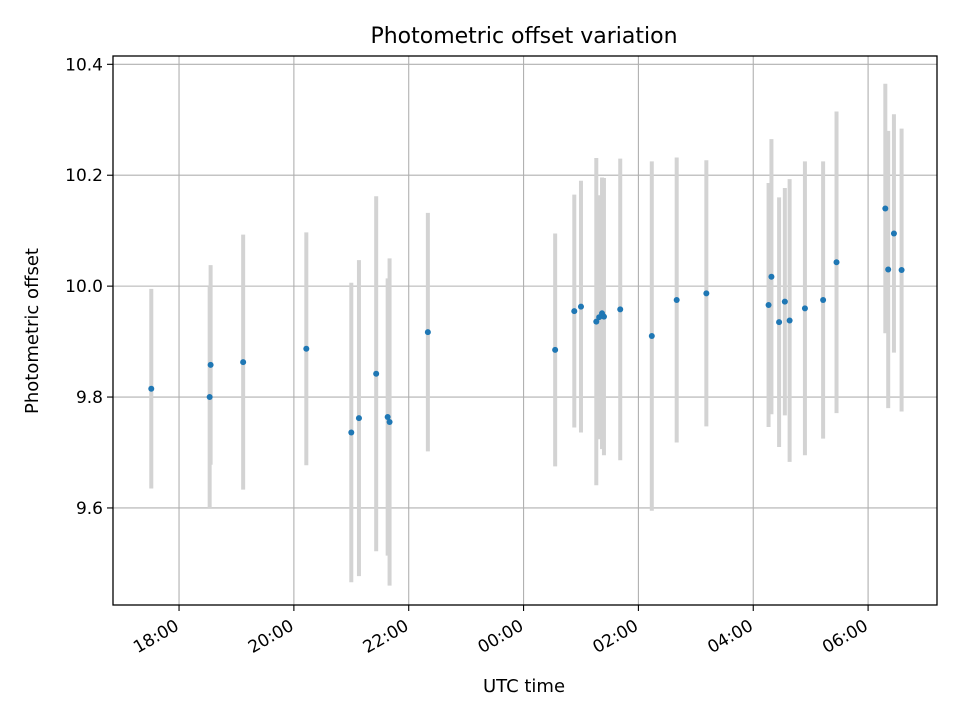  What do you see at coordinates (524, 686) in the screenshot?
I see `x-axis-label: UTC time` at bounding box center [524, 686].